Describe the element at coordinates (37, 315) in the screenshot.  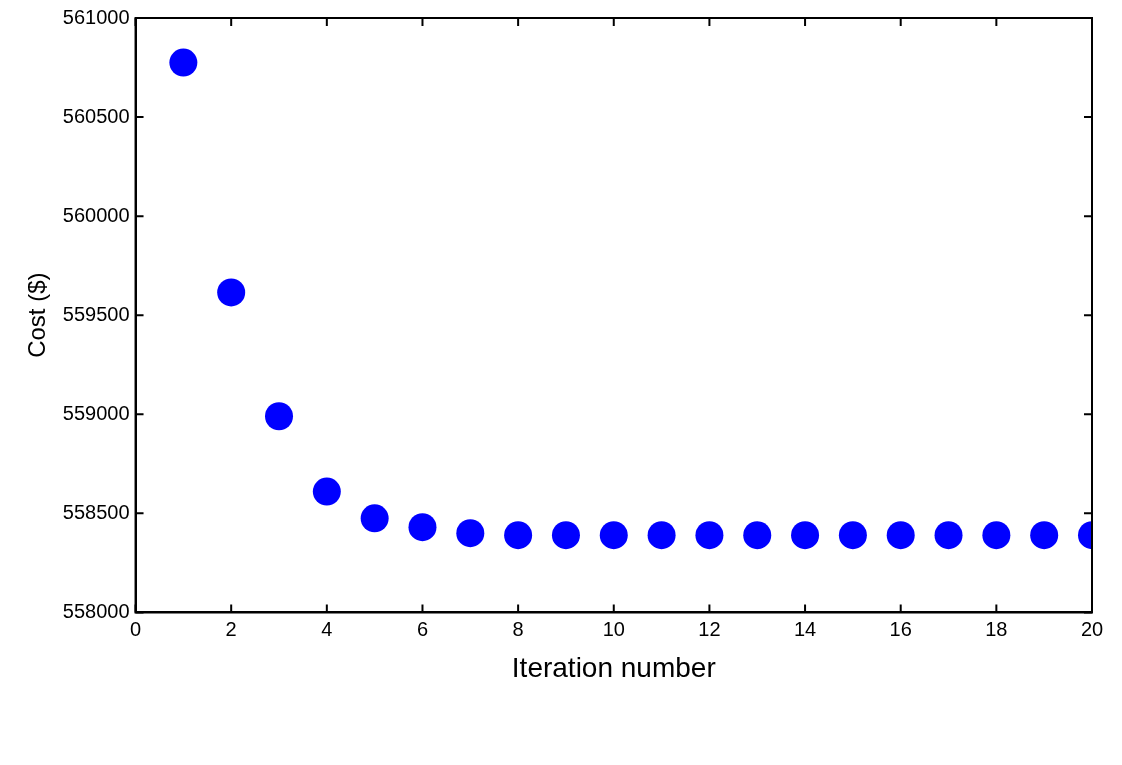
I see `y-axis-title: Cost ($)` at that location.